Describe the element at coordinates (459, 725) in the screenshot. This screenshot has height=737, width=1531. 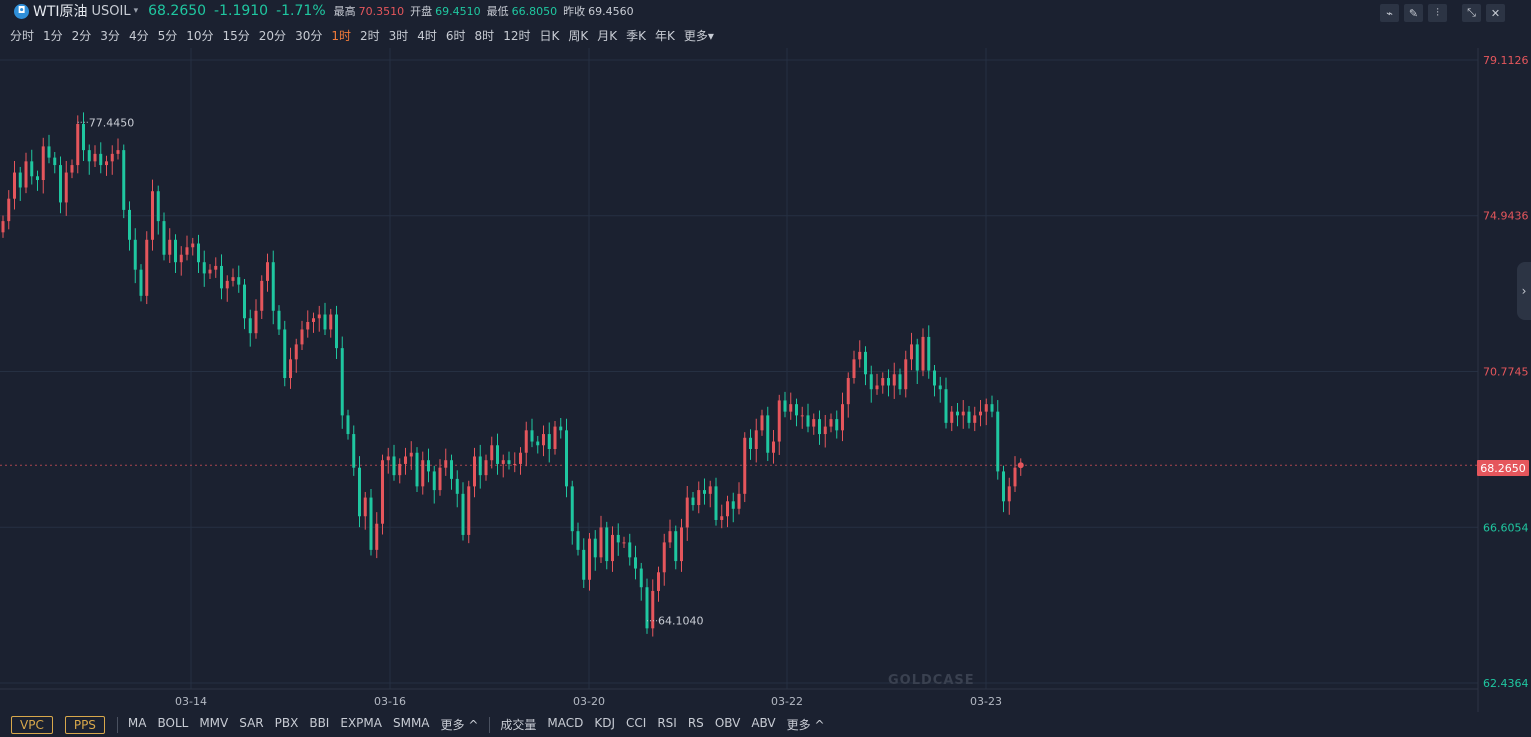
I see `main-indicator-8: 更多 ^` at that location.